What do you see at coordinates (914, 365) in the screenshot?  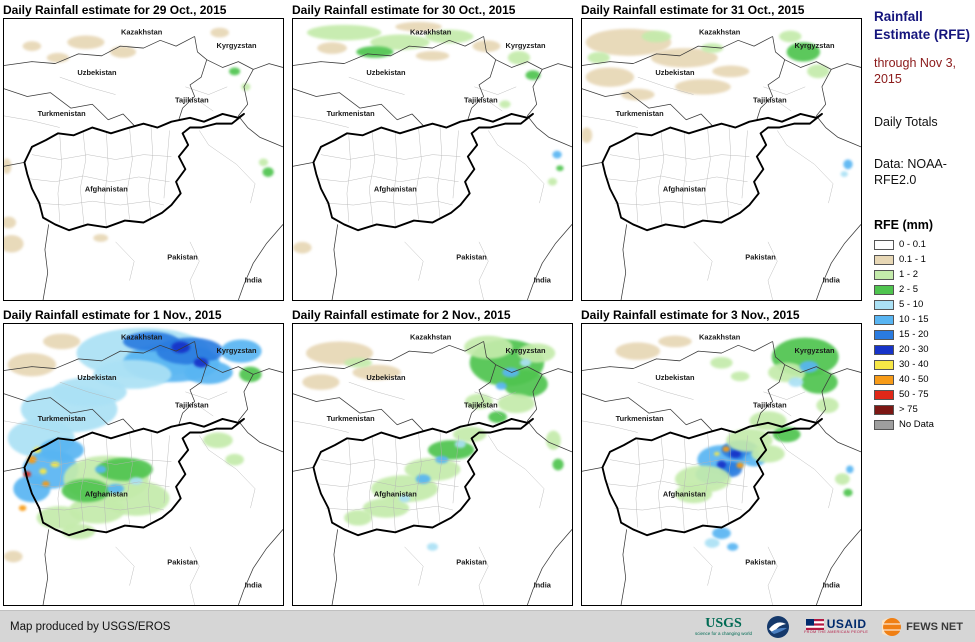 I see `legend-label: 30 - 40` at bounding box center [914, 365].